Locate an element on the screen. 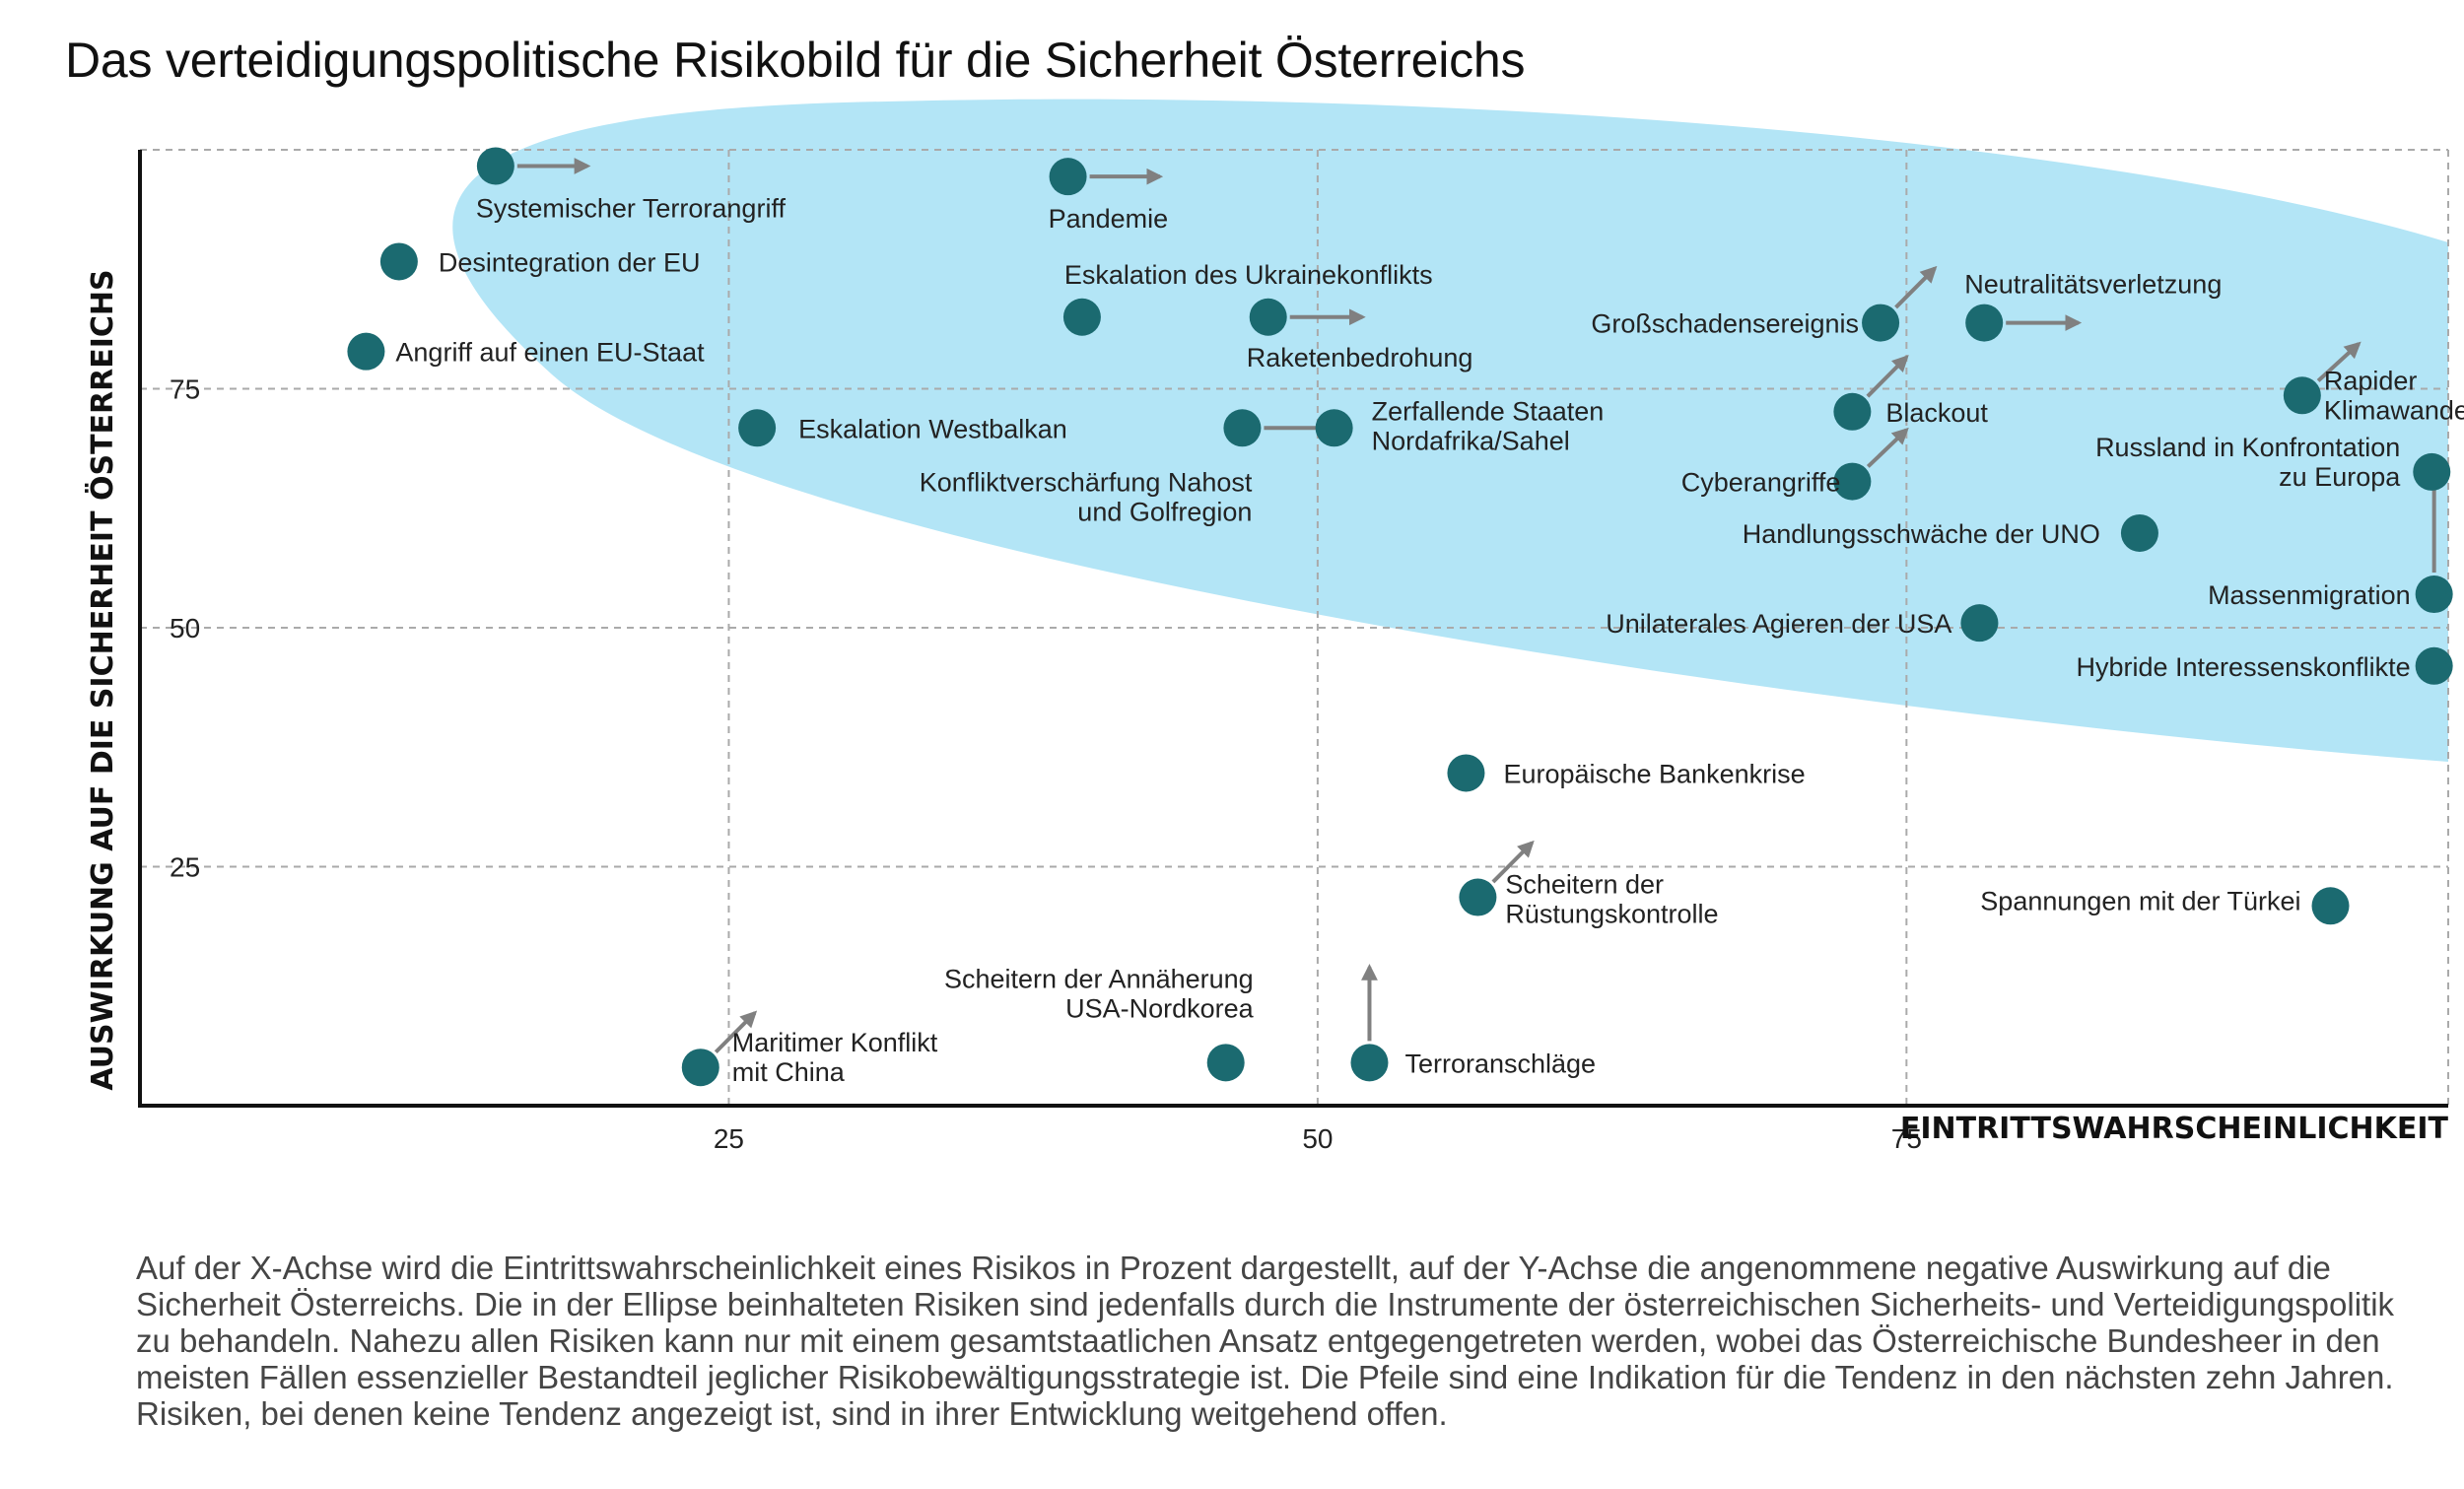  risk-label: Handlungsschwäche der UNO is located at coordinates (1921, 534).